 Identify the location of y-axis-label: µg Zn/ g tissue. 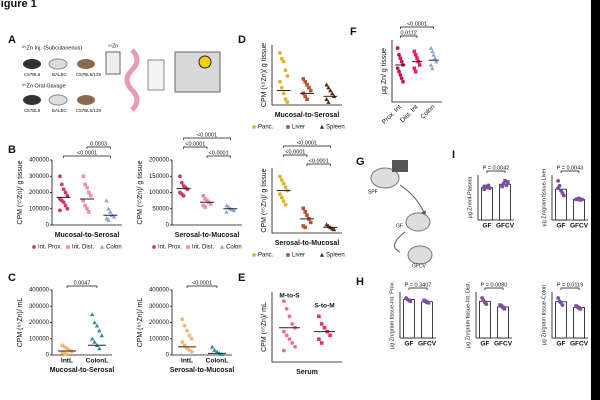
(384, 71).